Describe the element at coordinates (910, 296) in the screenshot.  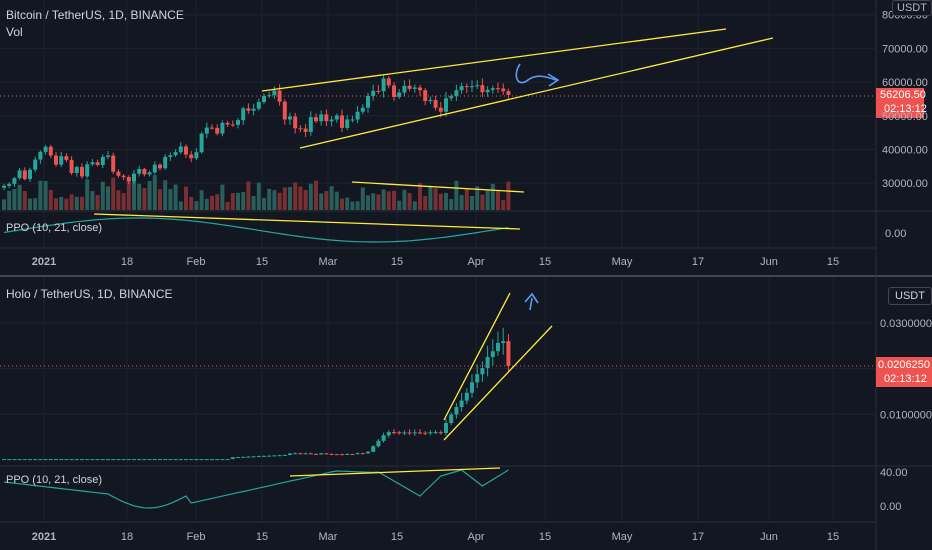
I see `holo-currency-button: USDT` at that location.